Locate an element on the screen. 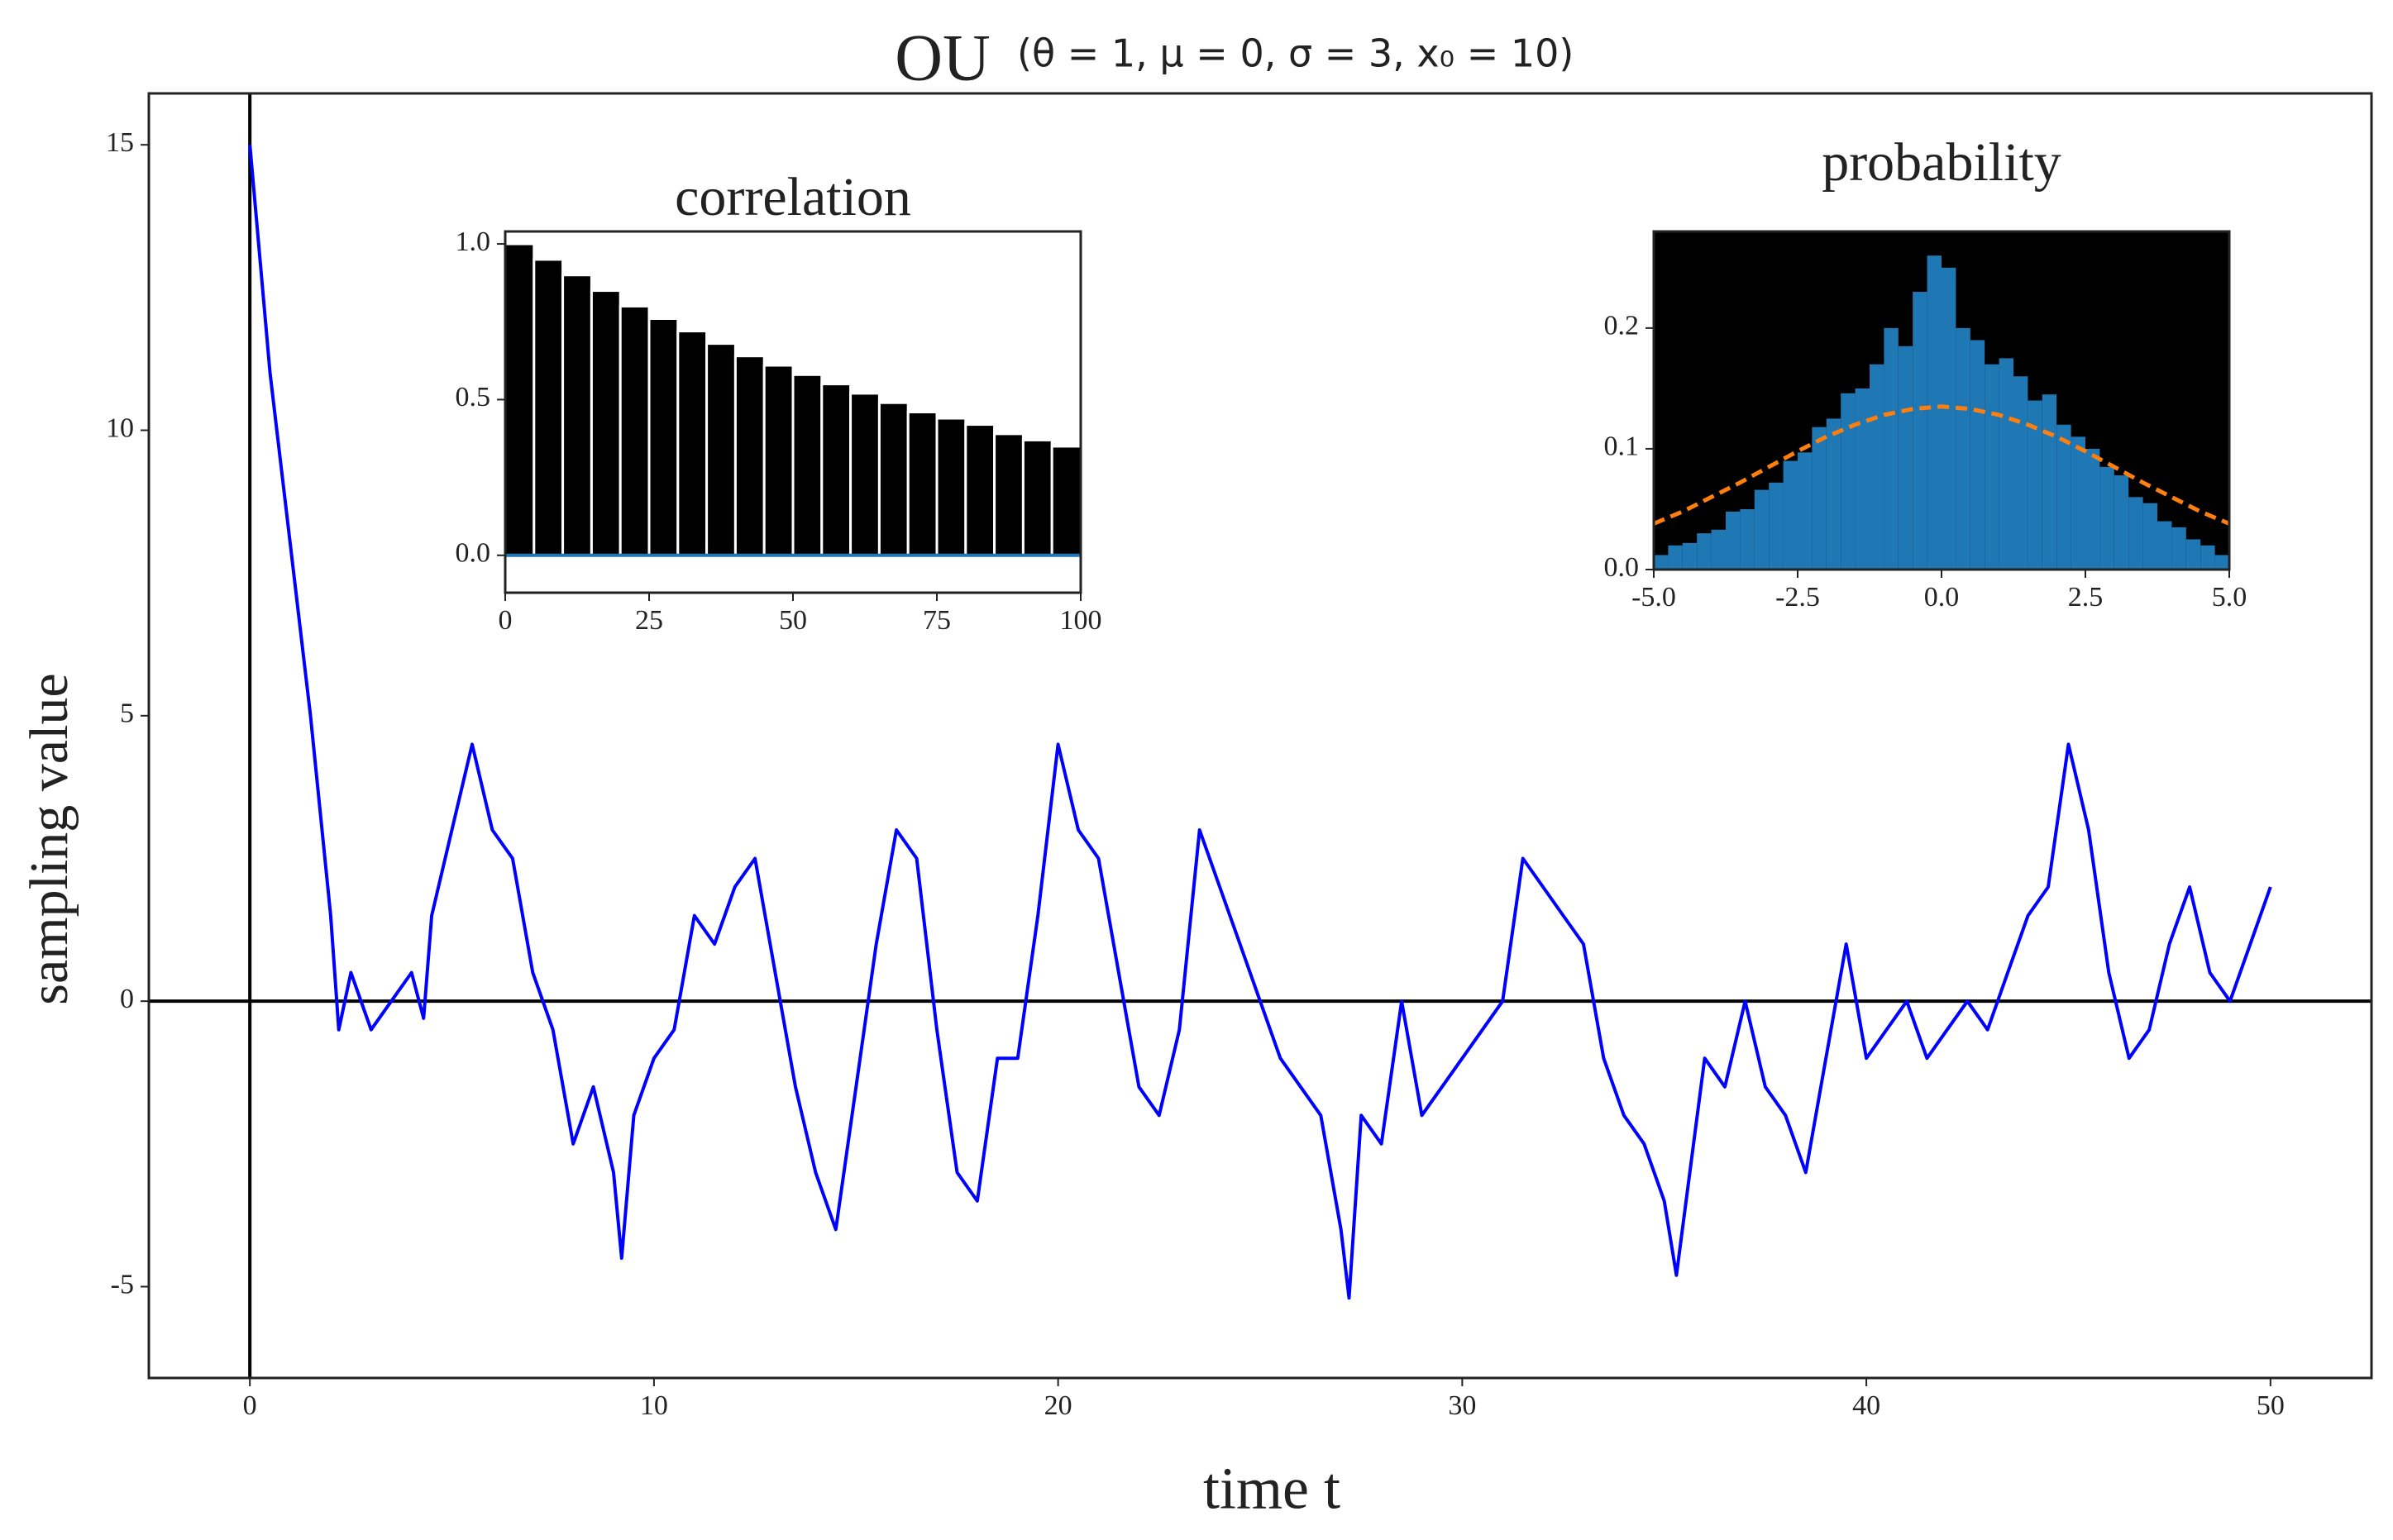  x-tick-label: 40 is located at coordinates (1866, 1406).